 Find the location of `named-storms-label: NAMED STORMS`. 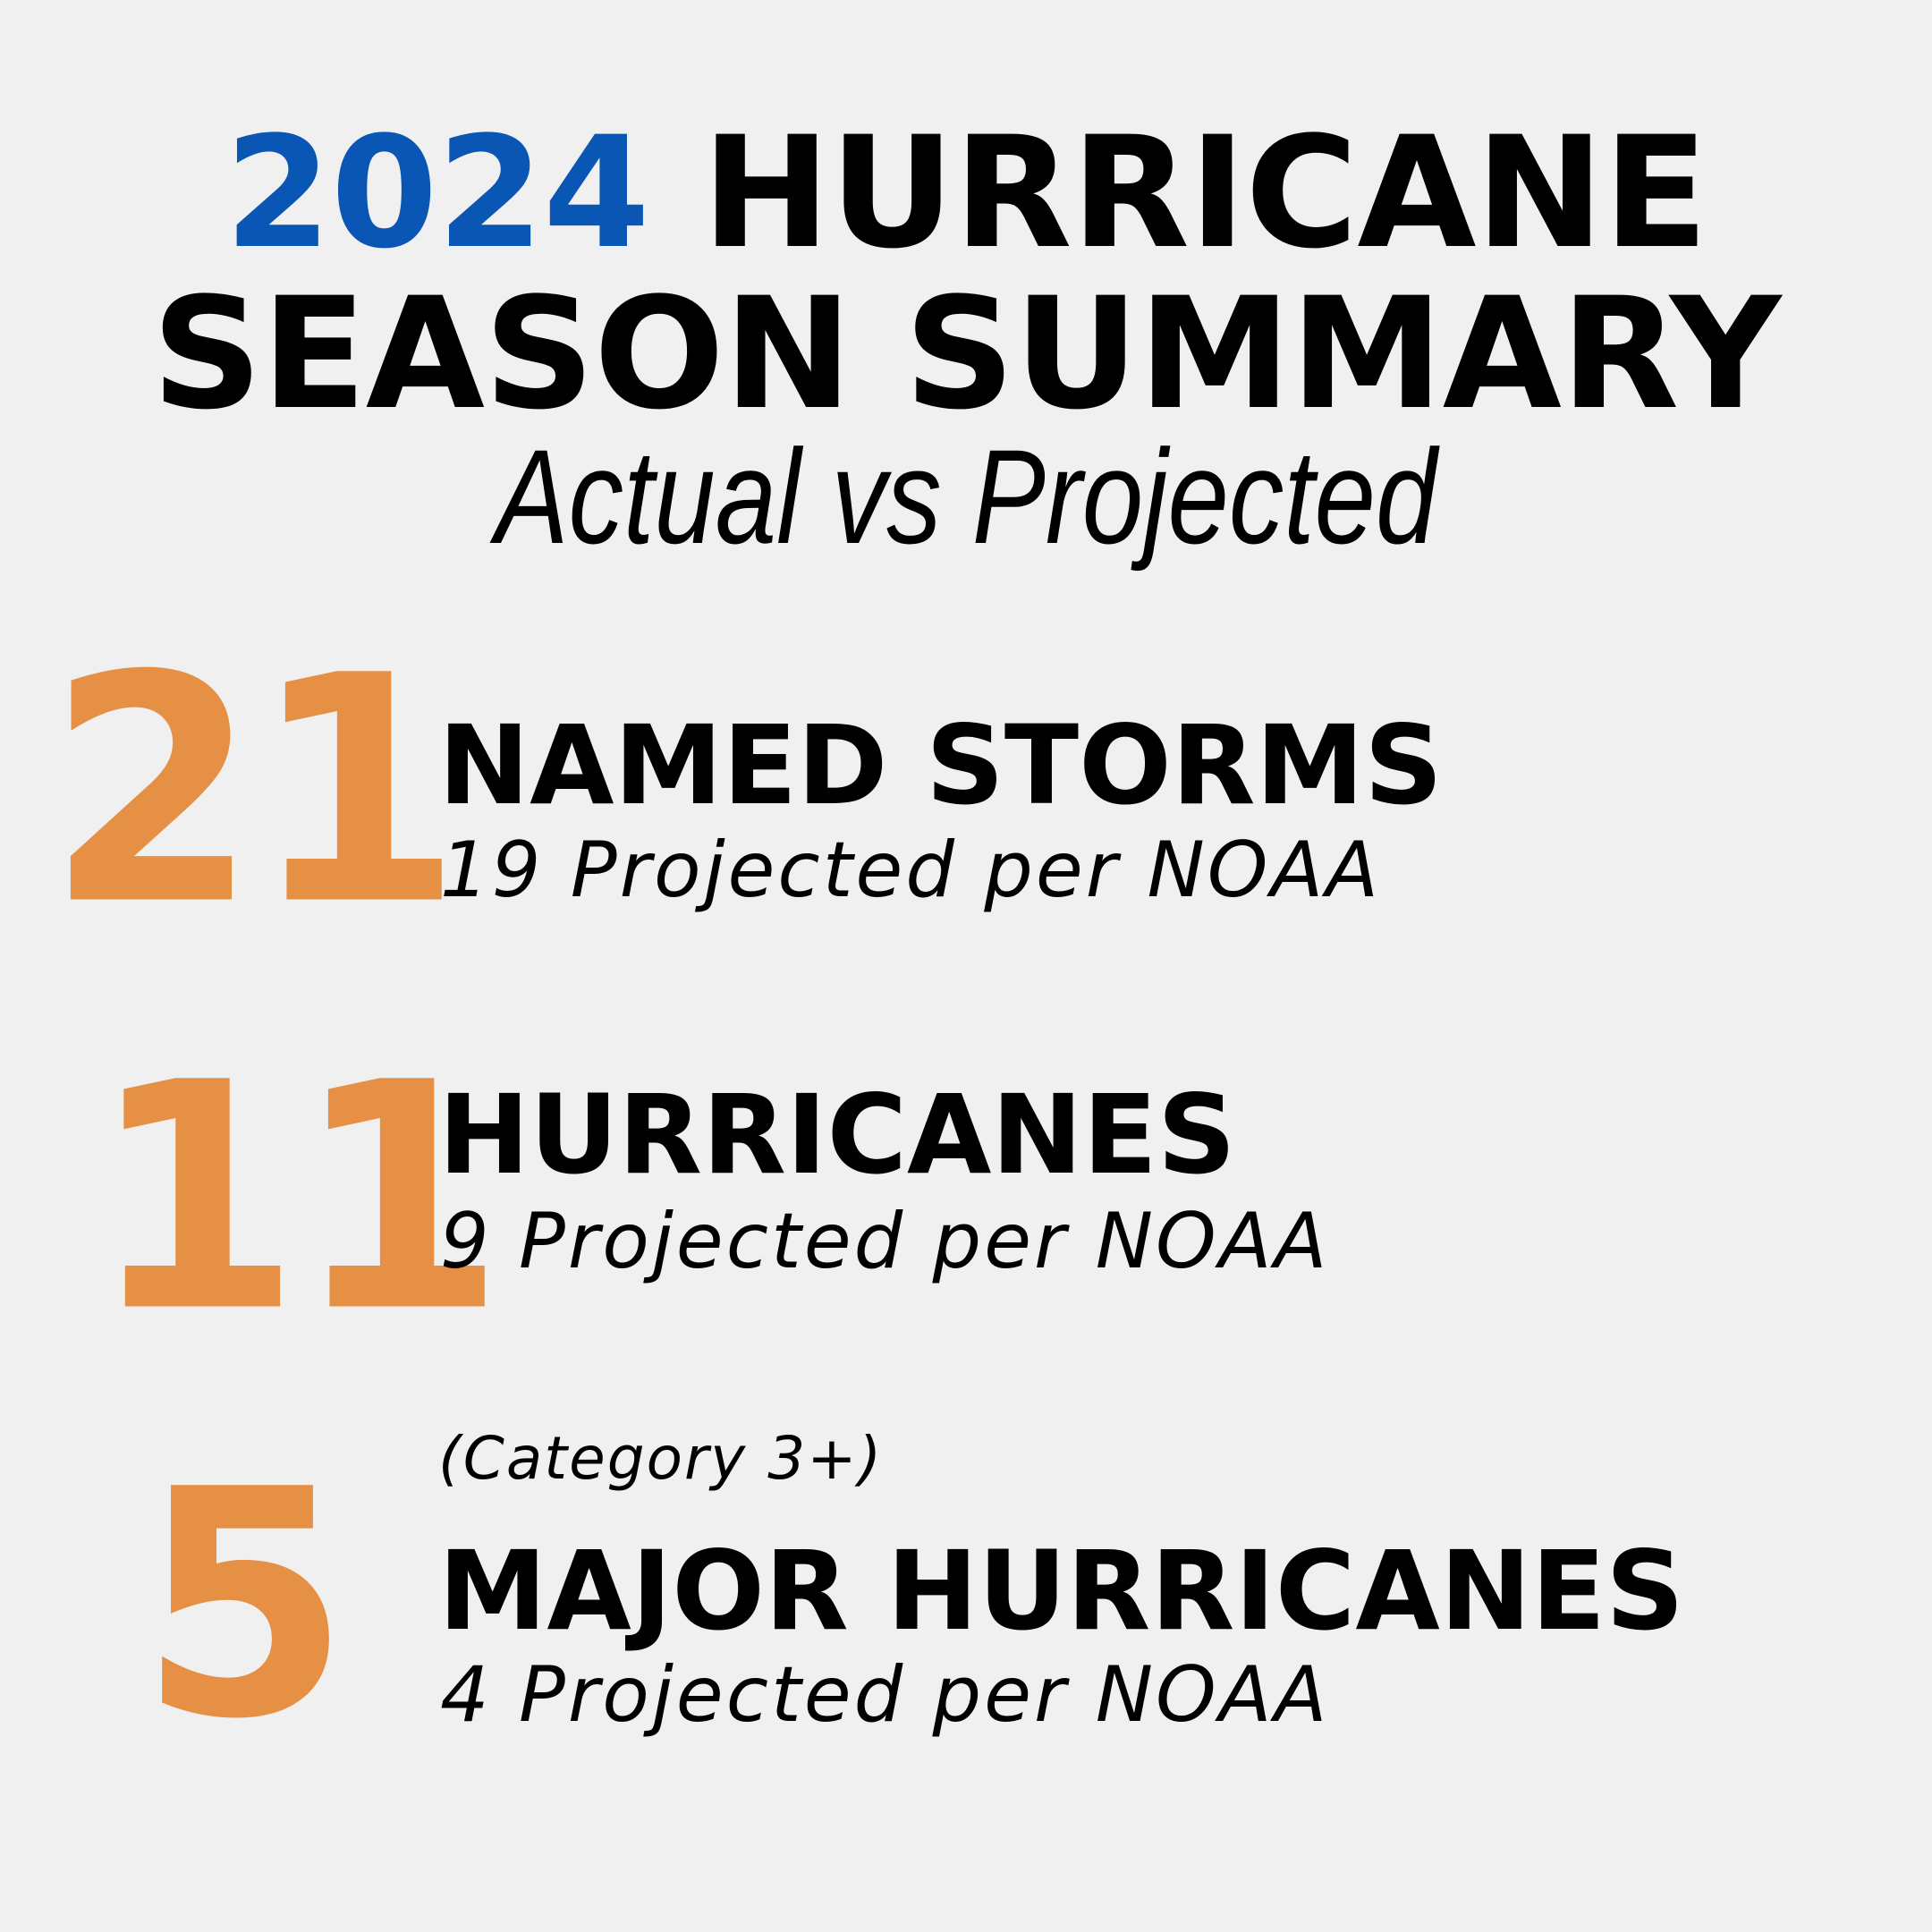

named-storms-label: NAMED STORMS is located at coordinates (941, 765).